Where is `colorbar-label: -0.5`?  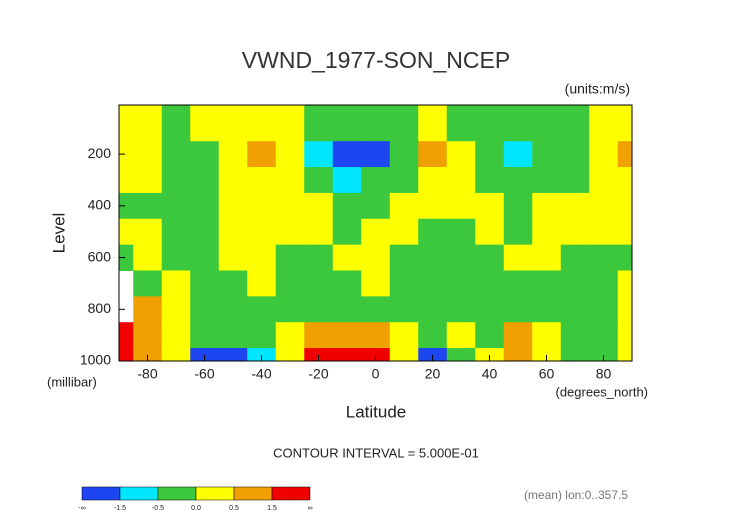
colorbar-label: -0.5 is located at coordinates (158, 508).